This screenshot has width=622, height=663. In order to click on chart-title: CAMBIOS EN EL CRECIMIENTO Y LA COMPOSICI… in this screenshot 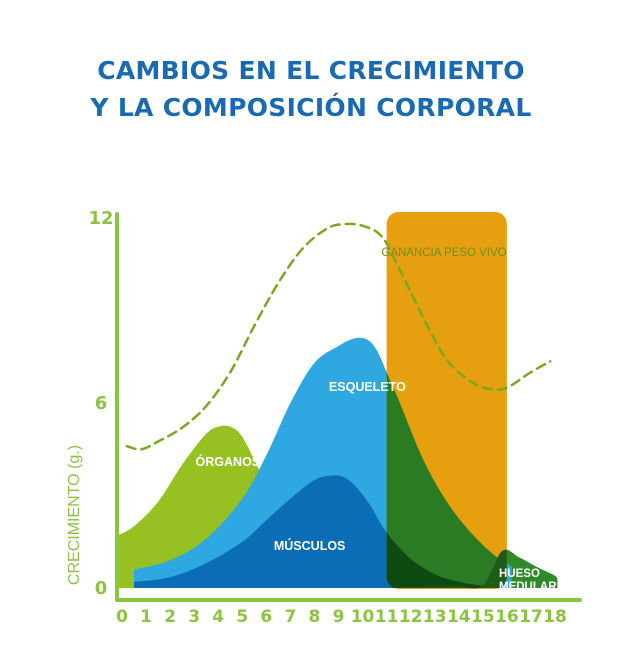, I will do `click(311, 89)`.